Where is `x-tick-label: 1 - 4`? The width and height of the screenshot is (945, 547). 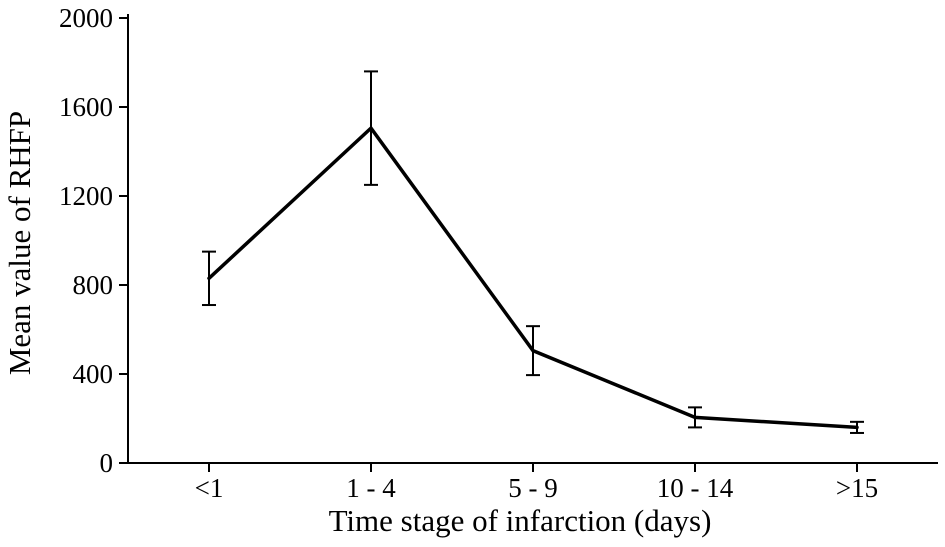 x-tick-label: 1 - 4 is located at coordinates (371, 488).